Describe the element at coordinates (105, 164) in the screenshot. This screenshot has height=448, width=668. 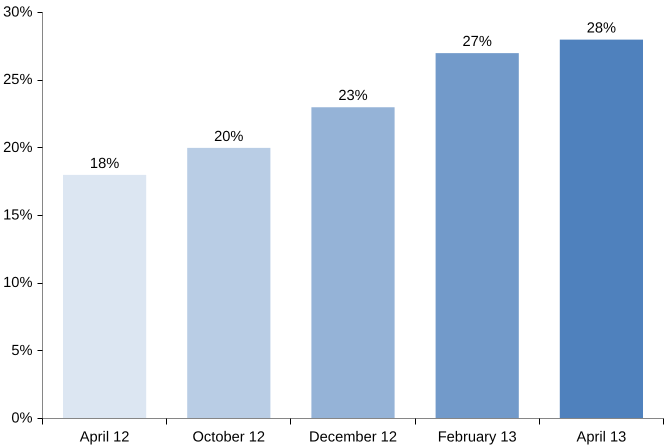
I see `data-label: 18%` at that location.